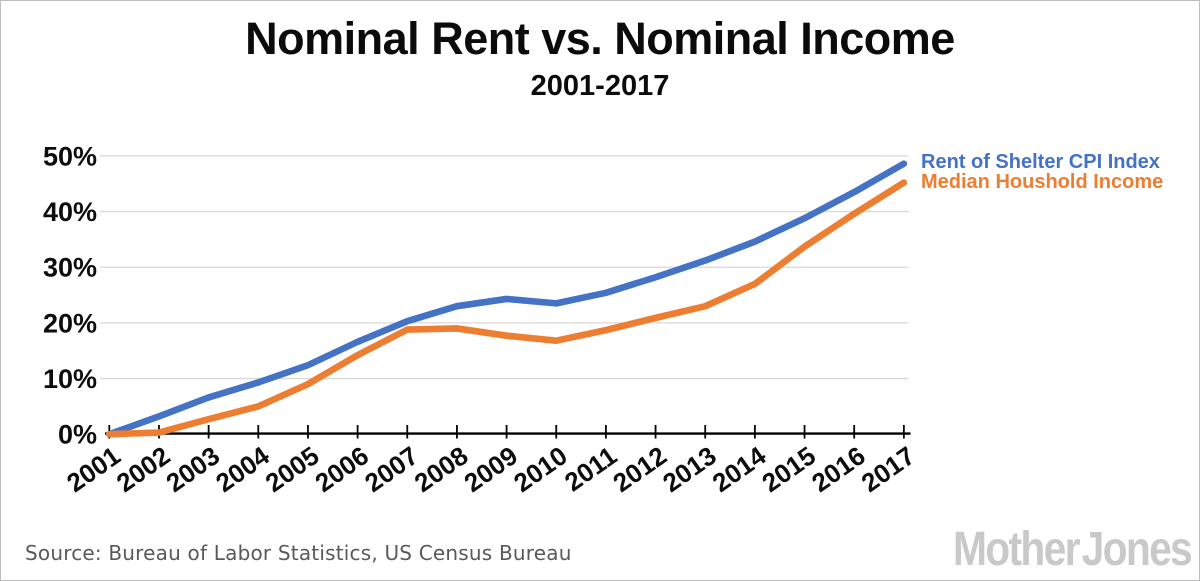 This screenshot has width=1200, height=581. Describe the element at coordinates (70, 323) in the screenshot. I see `y-axis-label: 20%` at that location.